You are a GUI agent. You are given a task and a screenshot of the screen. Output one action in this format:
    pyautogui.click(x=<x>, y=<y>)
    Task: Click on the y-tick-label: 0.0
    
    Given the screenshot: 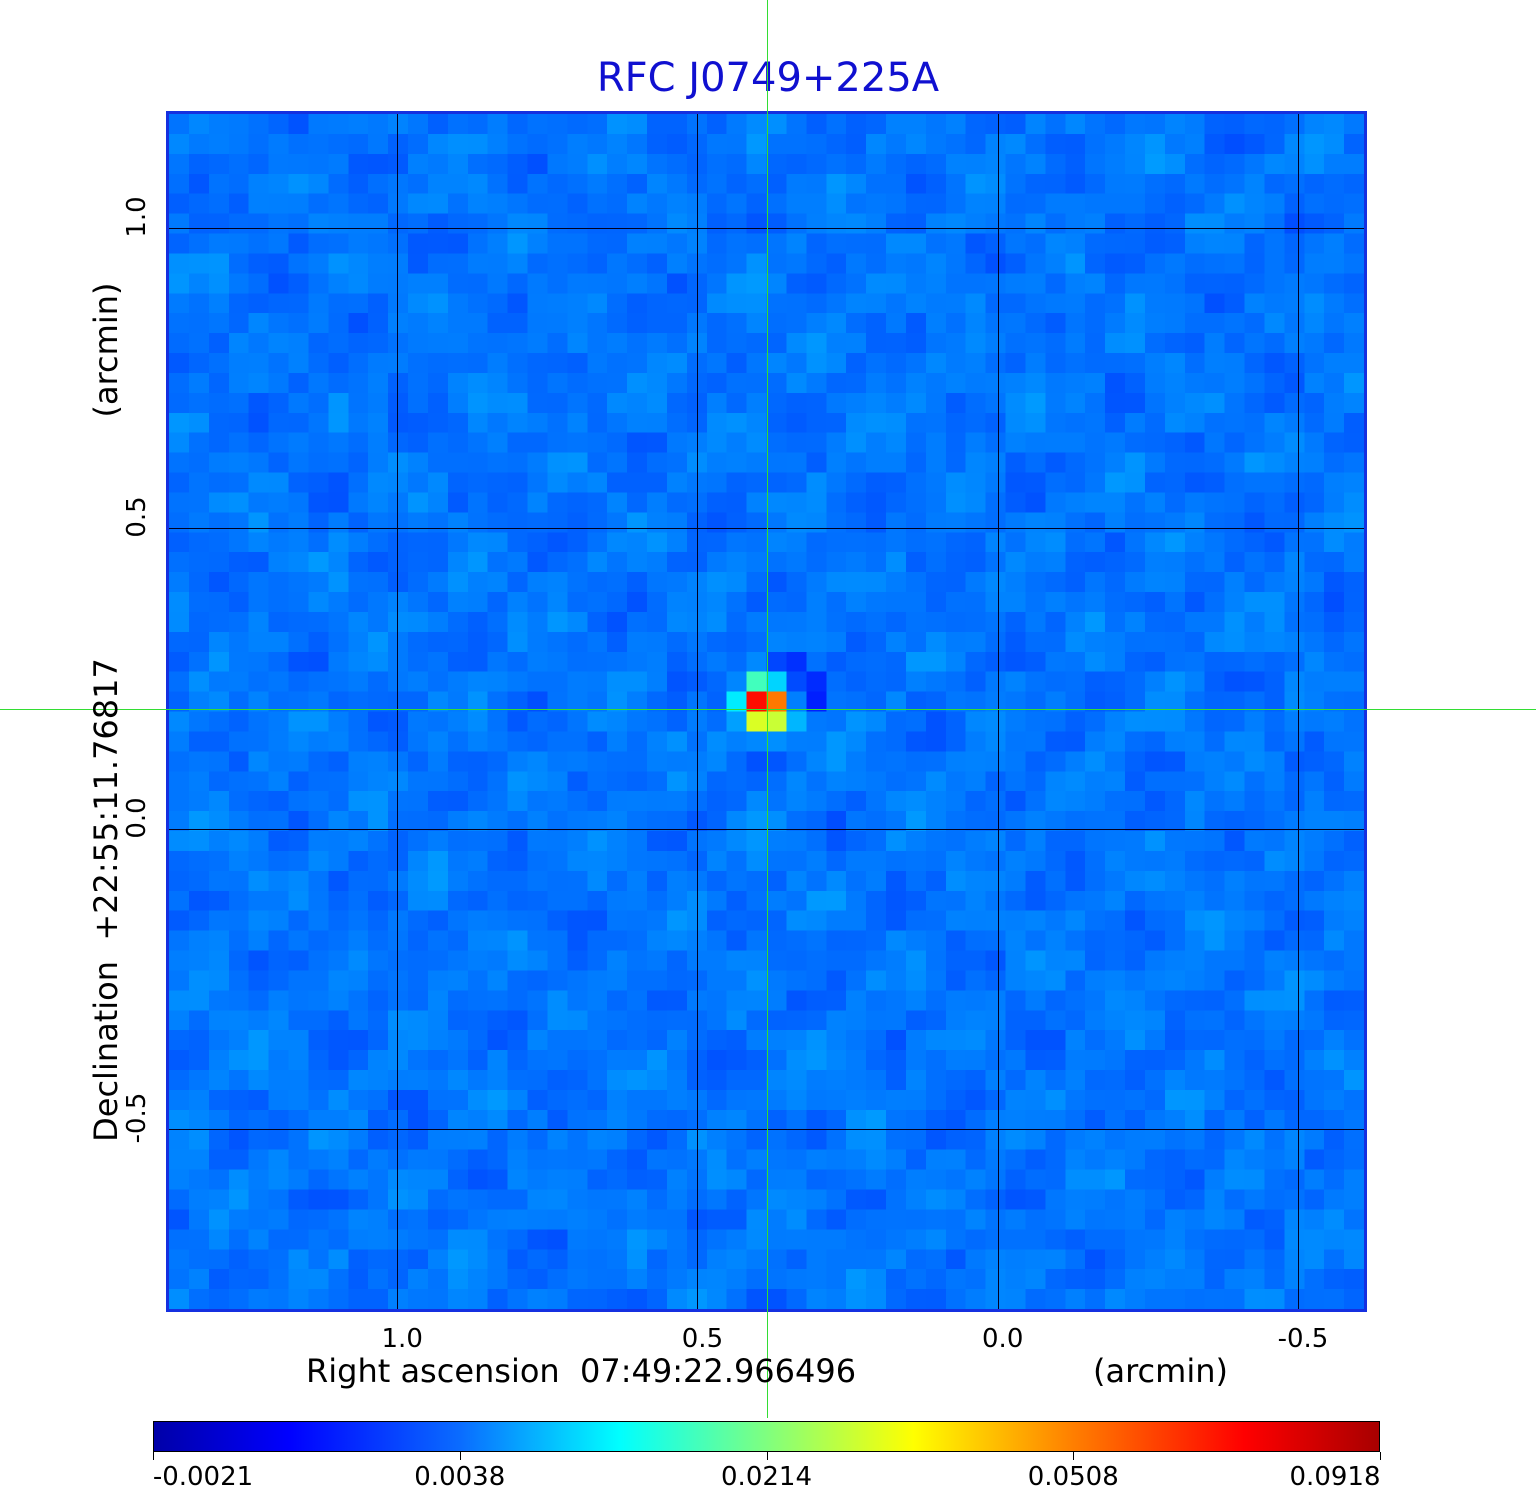 What is the action you would take?
    pyautogui.click(x=137, y=817)
    